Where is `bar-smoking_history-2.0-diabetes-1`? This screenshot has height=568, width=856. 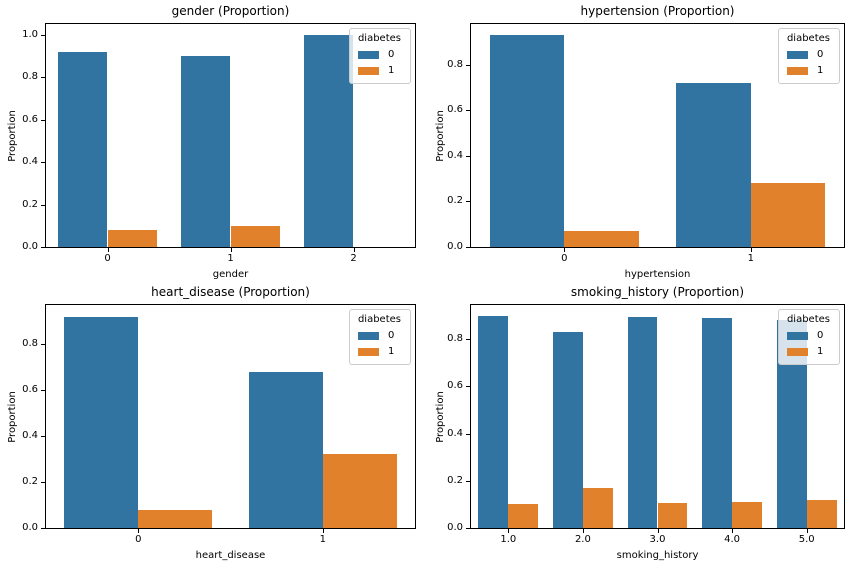 bar-smoking_history-2.0-diabetes-1 is located at coordinates (597, 507).